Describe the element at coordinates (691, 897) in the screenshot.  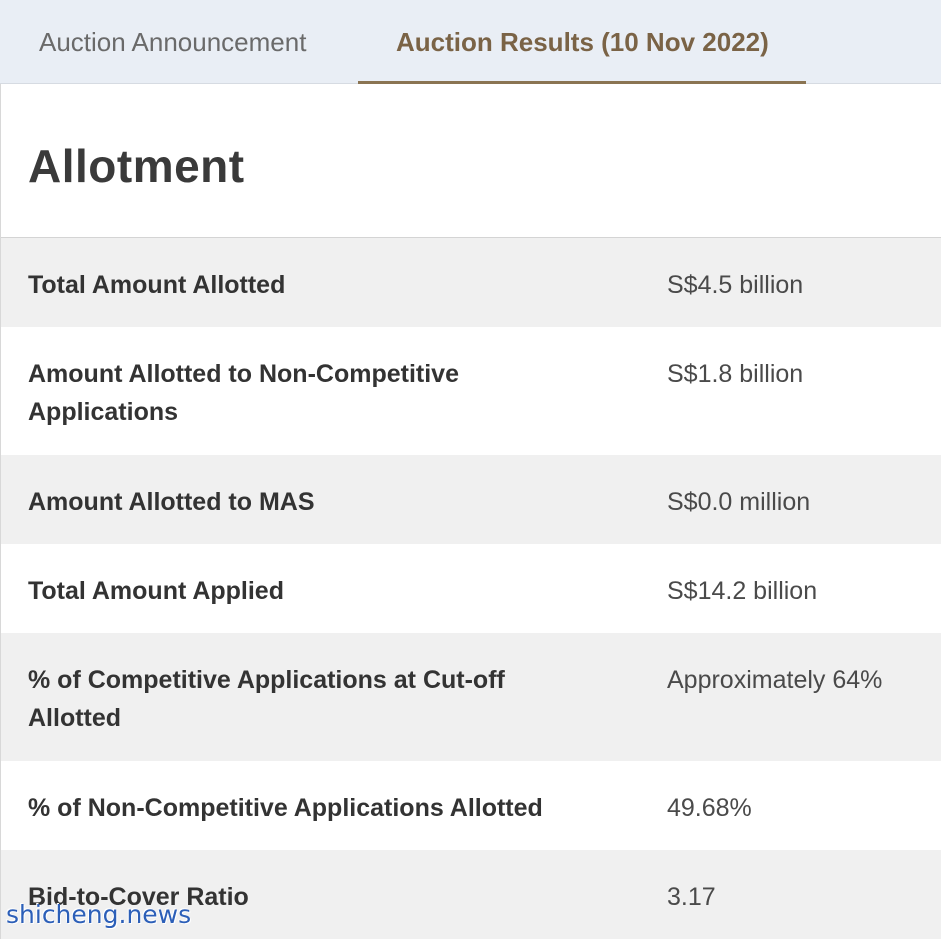
I see `row-value: 3.17` at that location.